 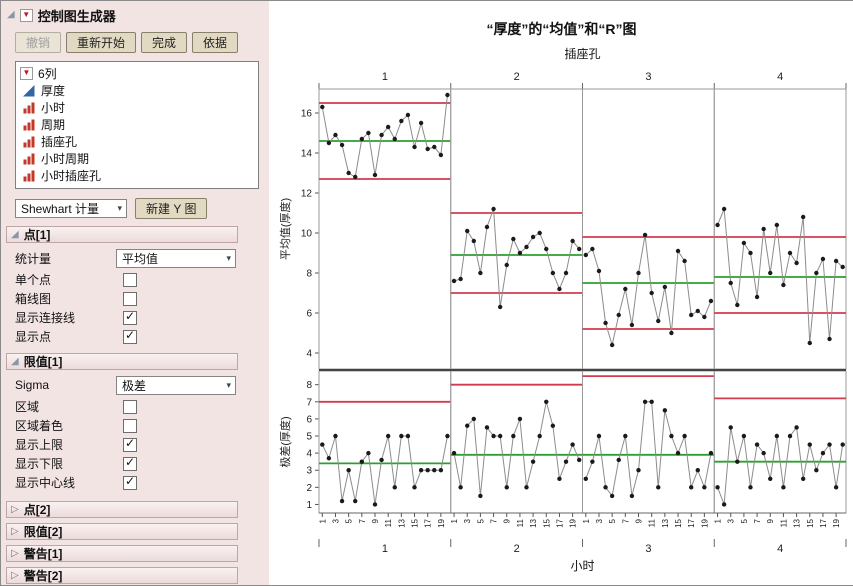 I want to click on box-plot-checkbox, so click(x=130, y=298).